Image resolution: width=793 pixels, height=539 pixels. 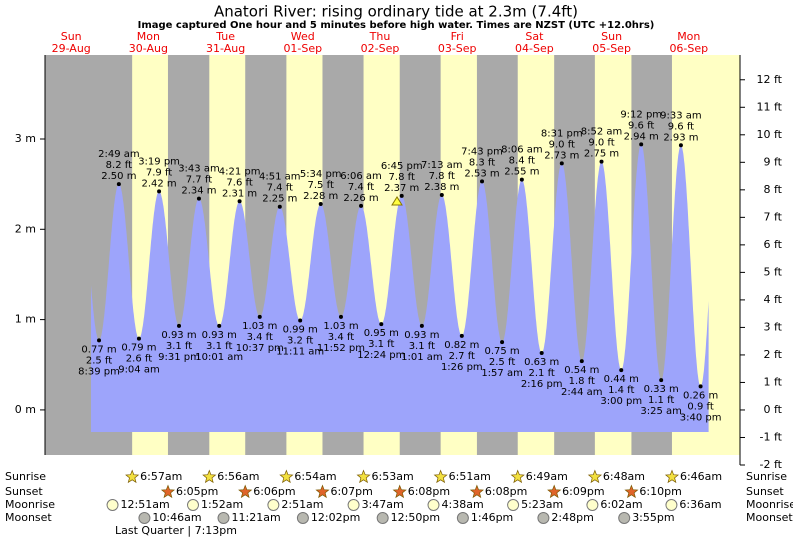 I want to click on extreme-m: 0.95 m, so click(x=381, y=333).